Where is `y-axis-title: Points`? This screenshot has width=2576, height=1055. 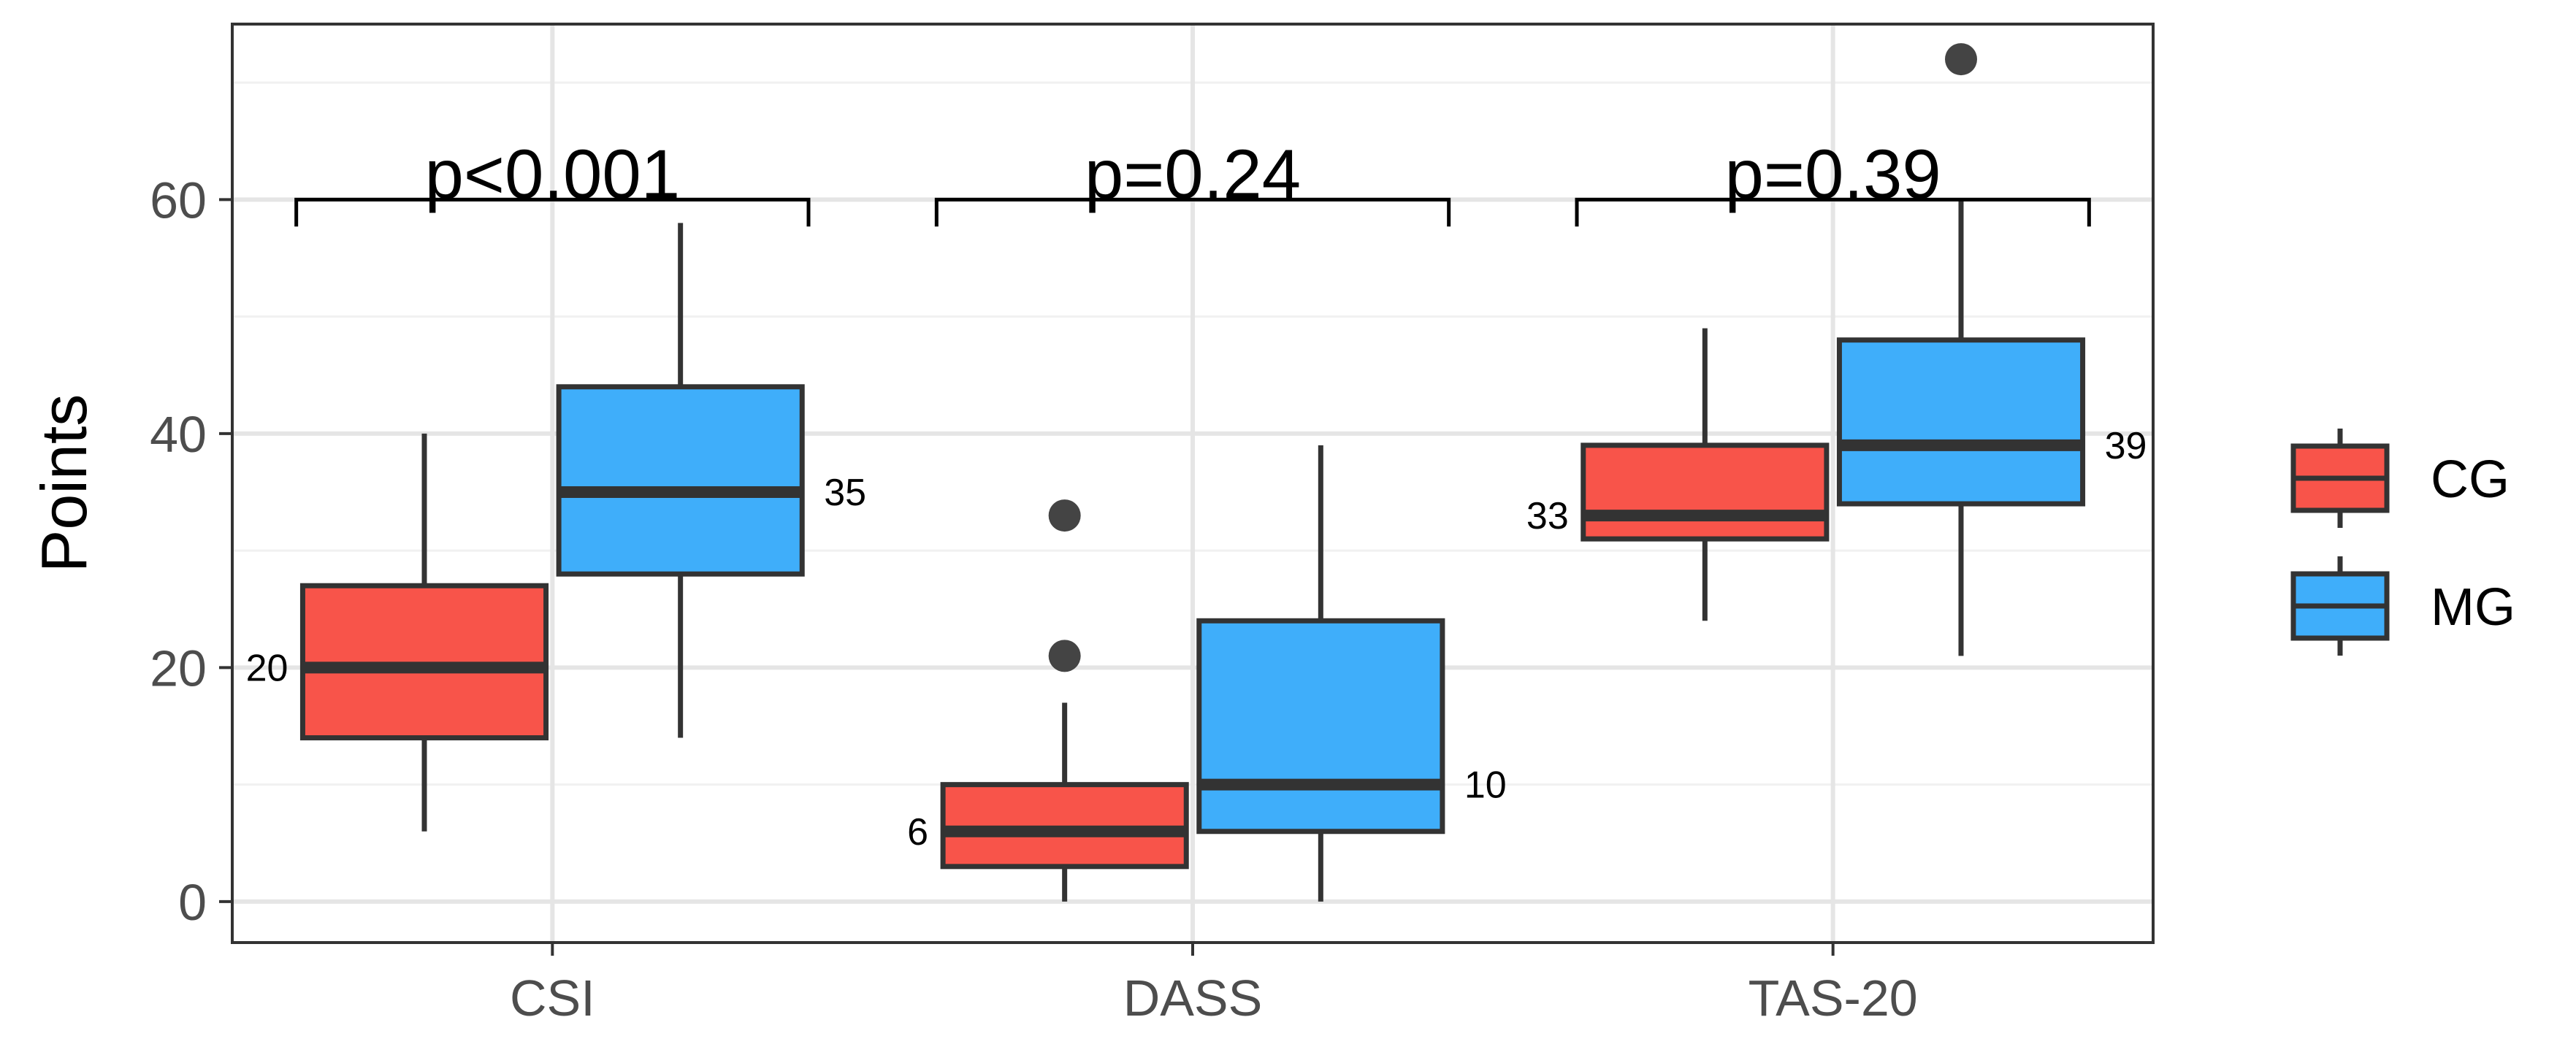
y-axis-title: Points is located at coordinates (64, 483).